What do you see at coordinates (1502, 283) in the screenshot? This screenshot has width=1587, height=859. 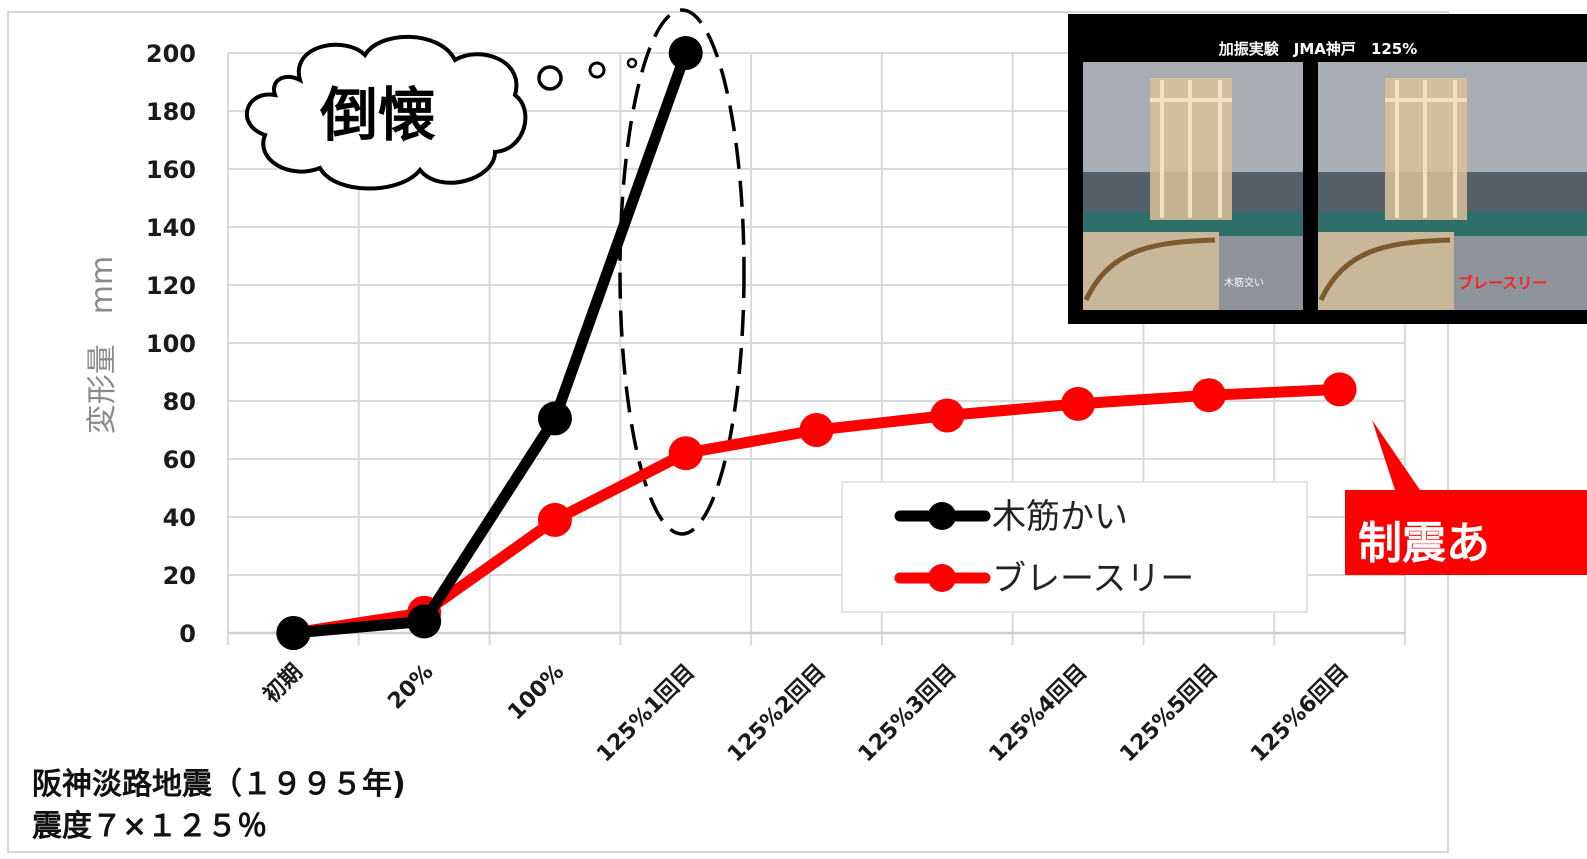 I see `right-photo-label: ブレースリー` at bounding box center [1502, 283].